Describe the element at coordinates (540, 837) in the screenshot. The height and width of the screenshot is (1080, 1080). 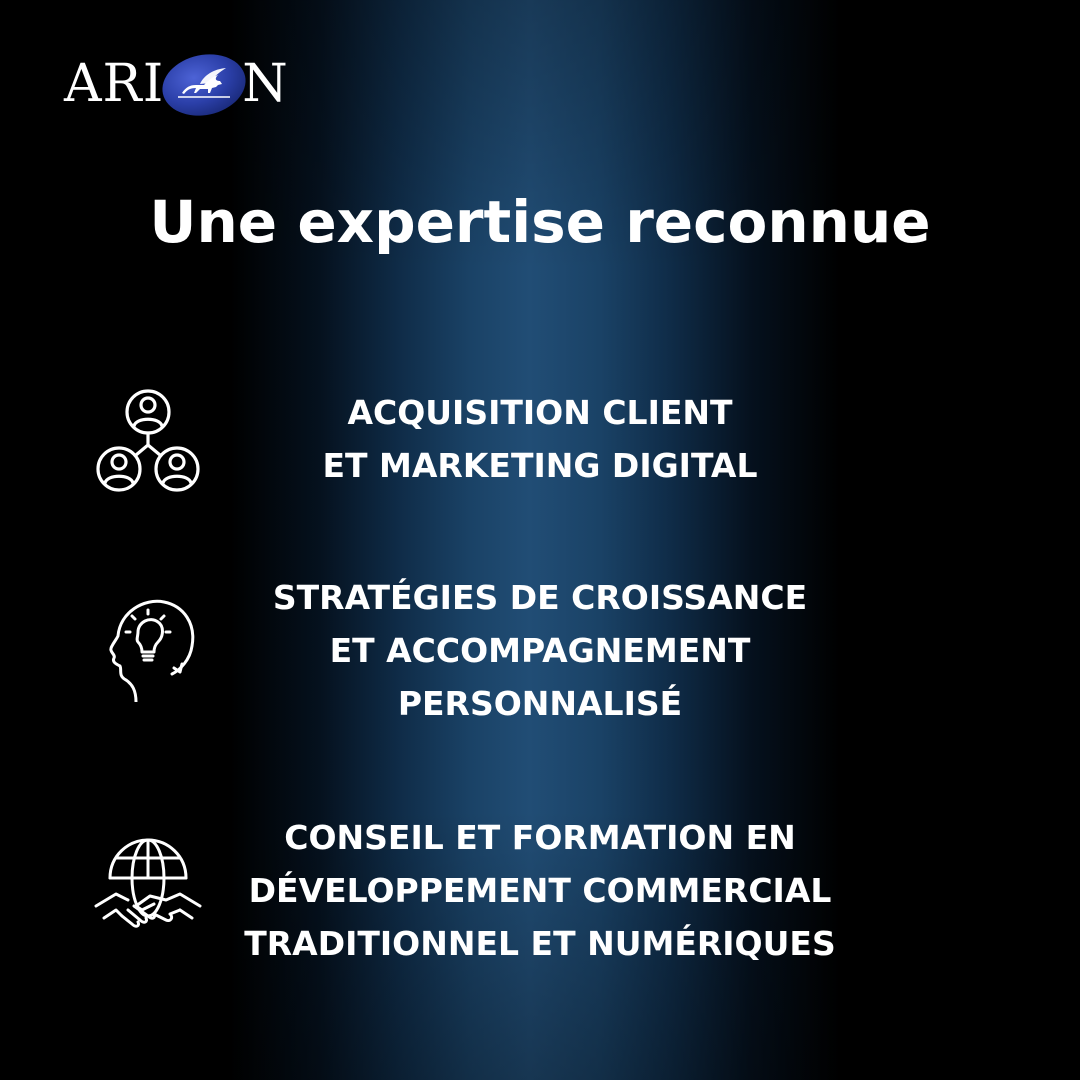
I see `expertise-line: CONSEIL ET FORMATION EN` at that location.